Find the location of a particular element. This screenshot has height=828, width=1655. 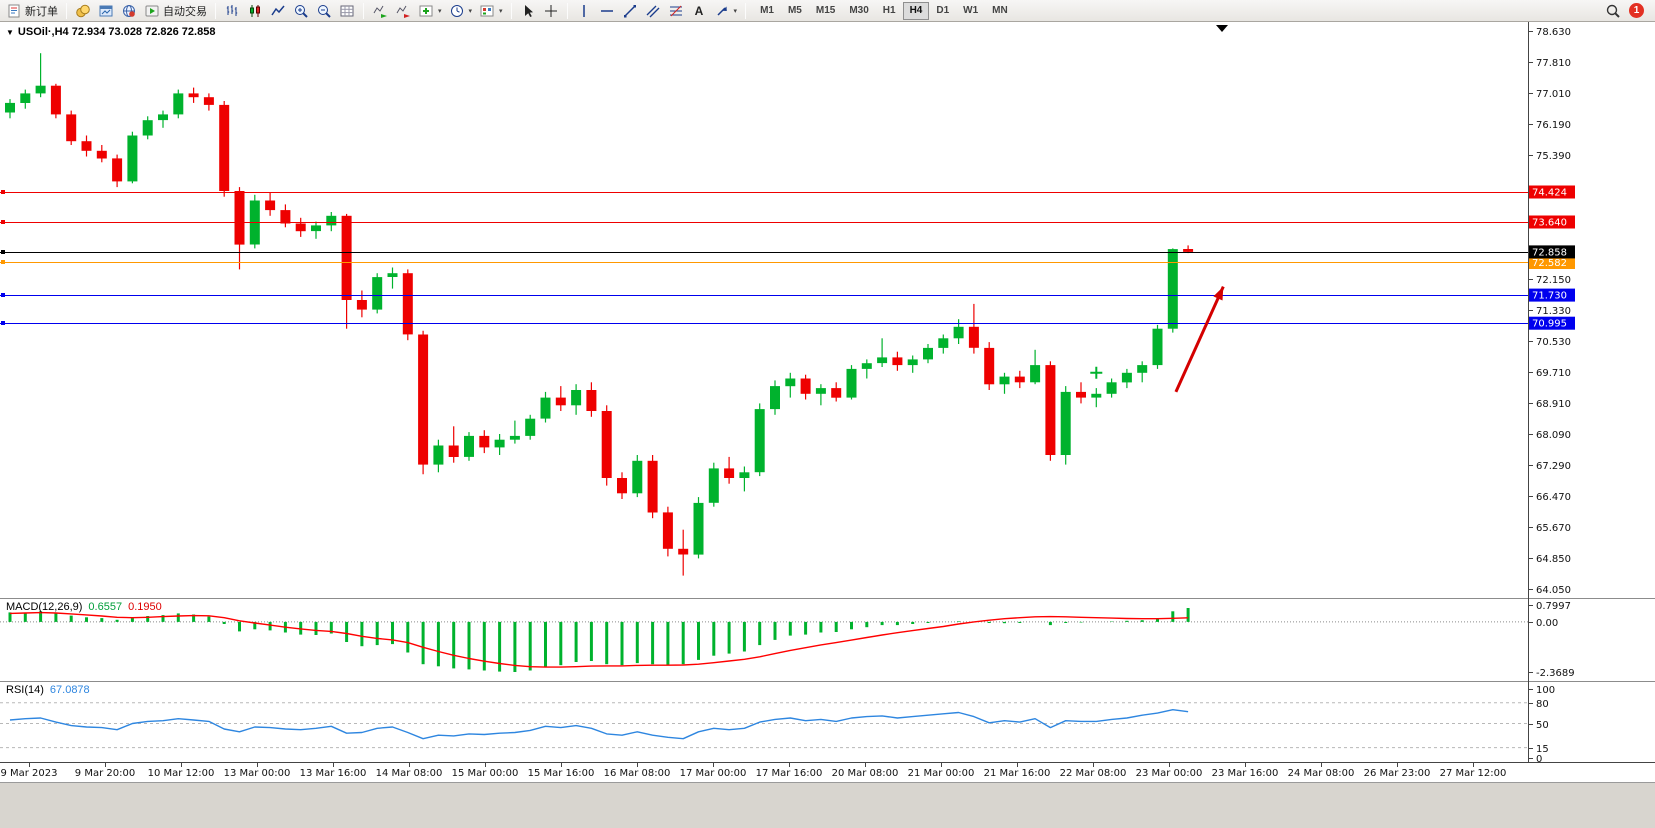

timeframe-button-h4: H4 is located at coordinates (916, 10).